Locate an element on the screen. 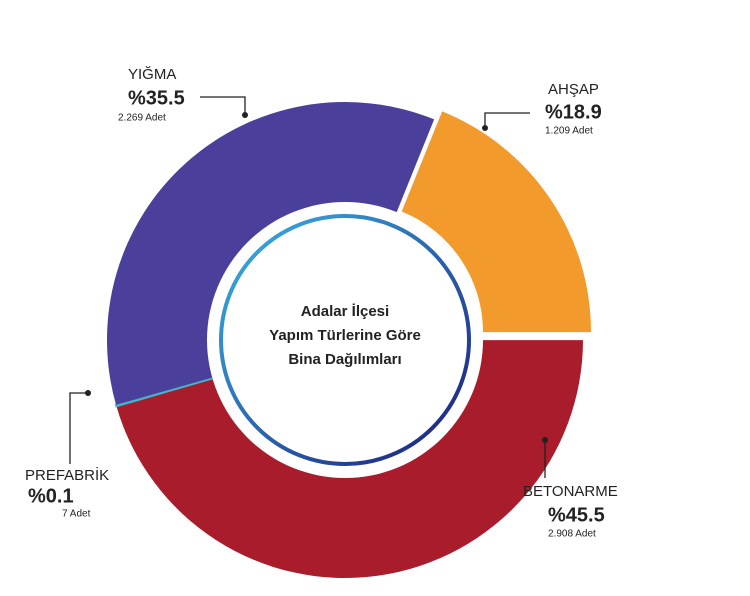  category-label: YIĞMA is located at coordinates (152, 74).